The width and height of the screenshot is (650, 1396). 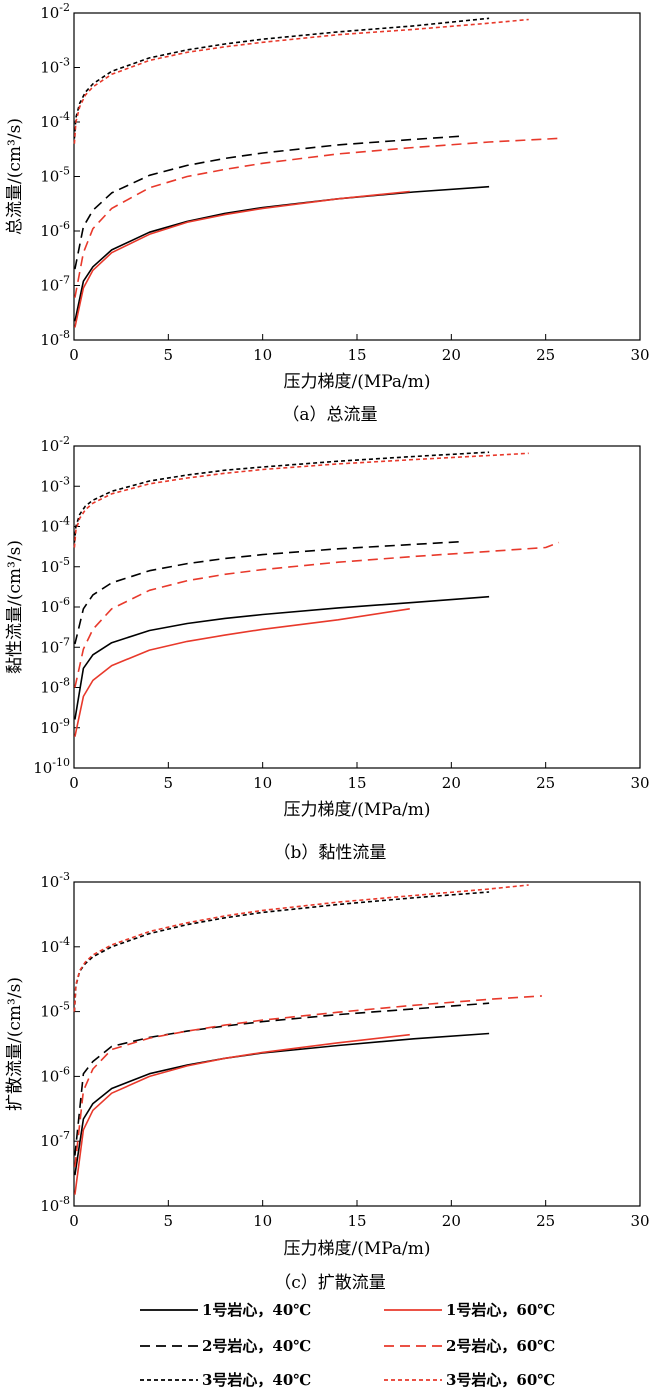 I want to click on y-tick-label: 10⁻¹⁰, so click(x=51, y=766).